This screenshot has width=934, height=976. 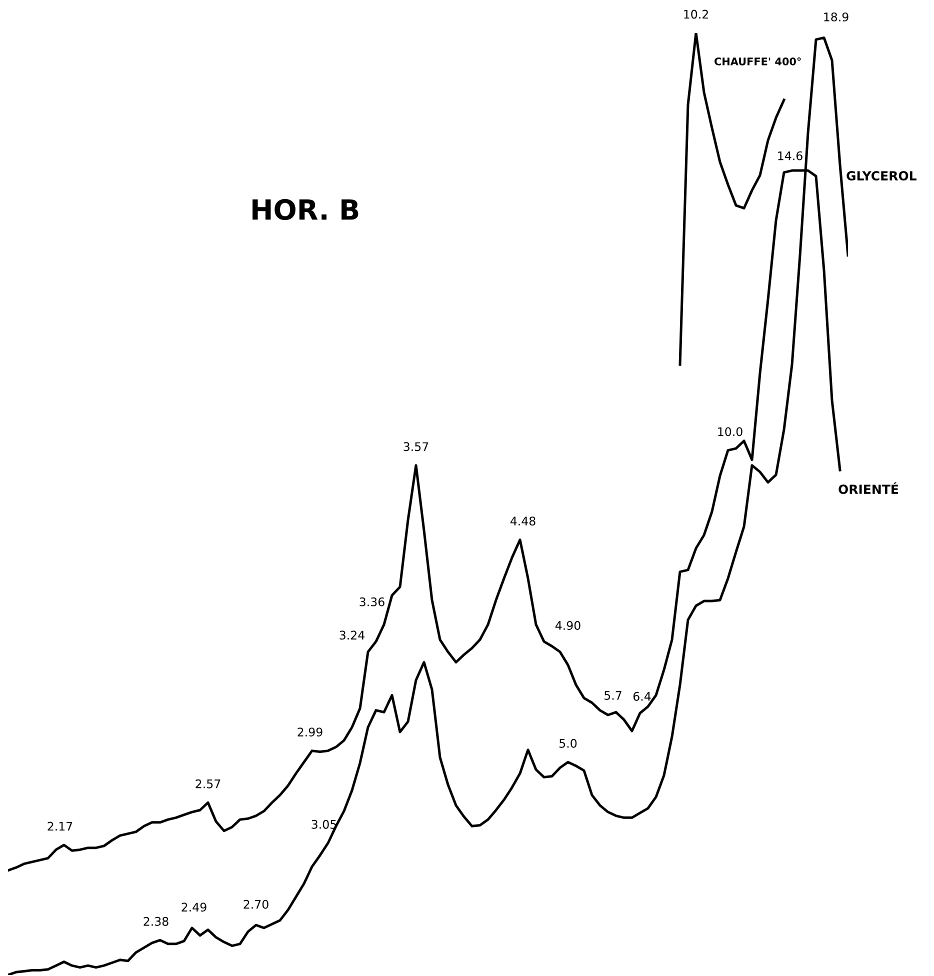 What do you see at coordinates (836, 17) in the screenshot?
I see `text: 18.9` at bounding box center [836, 17].